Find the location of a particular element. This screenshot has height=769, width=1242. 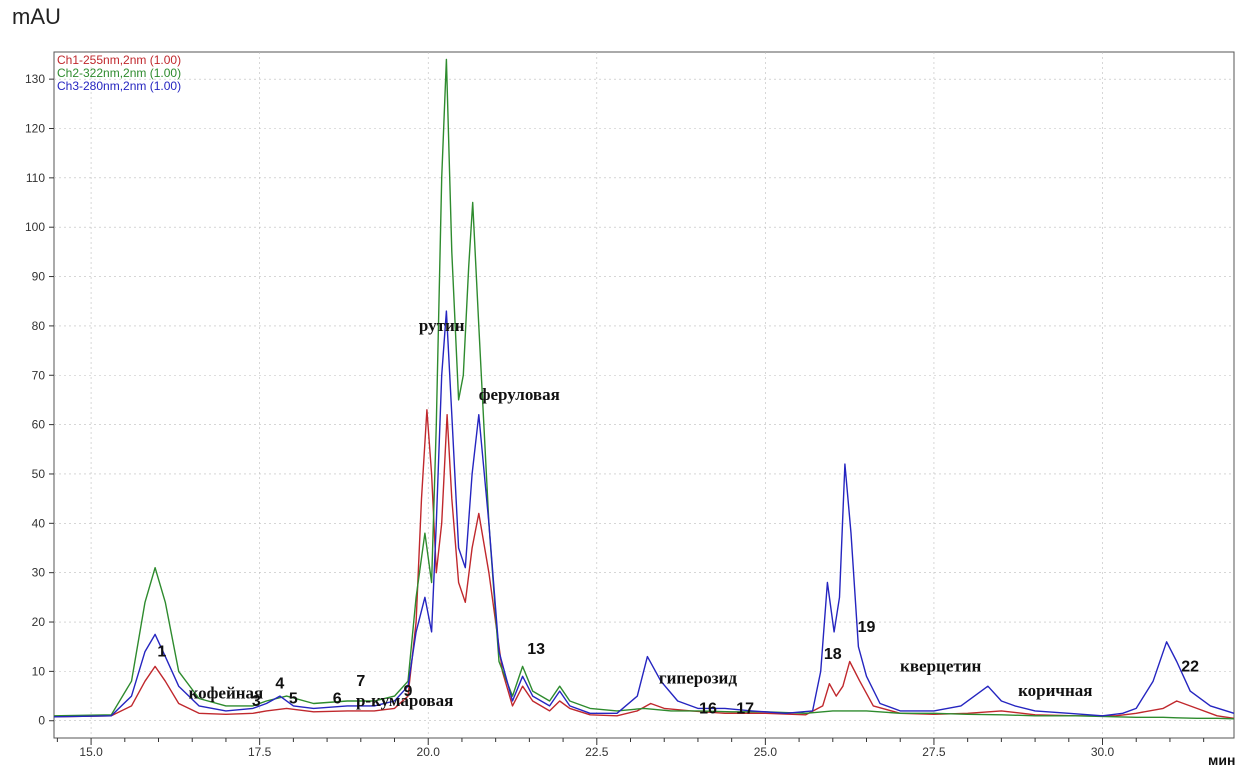

peak-annotation: кофейная is located at coordinates (226, 693).